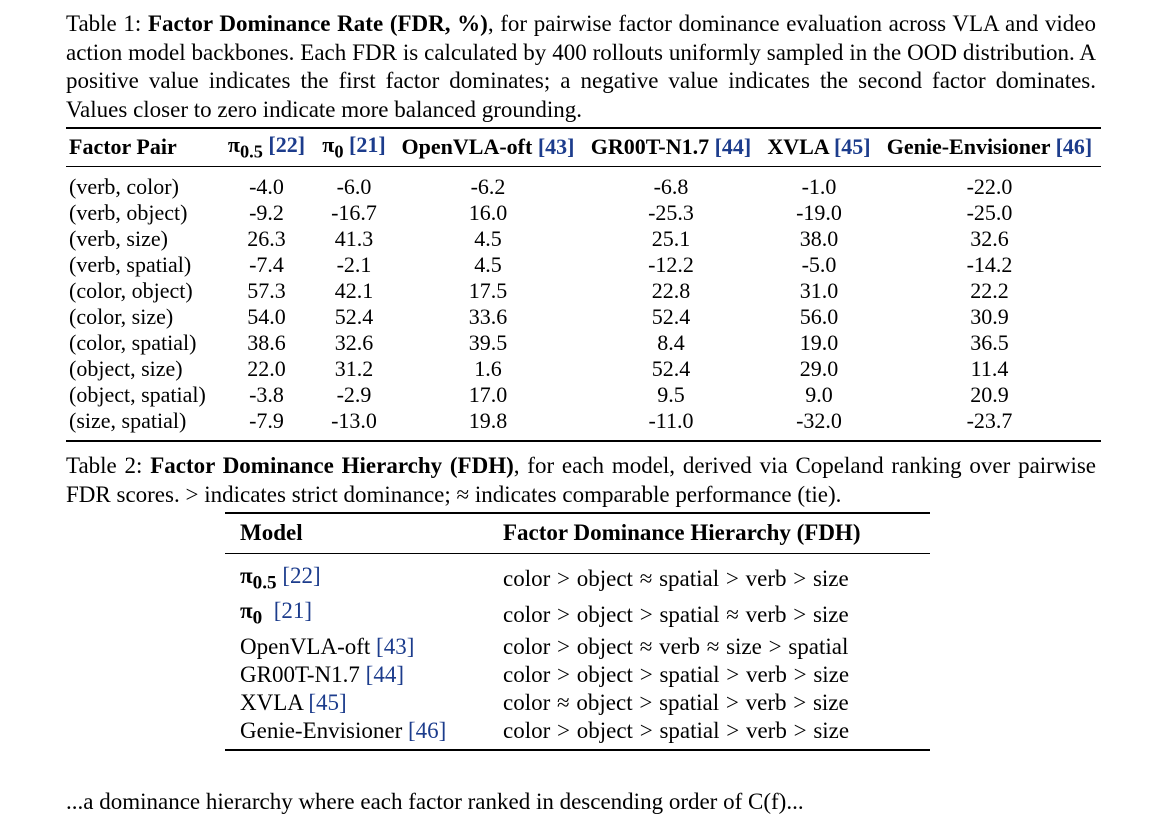 The image size is (1161, 816). What do you see at coordinates (427, 730) in the screenshot?
I see `model-citation: [46]` at bounding box center [427, 730].